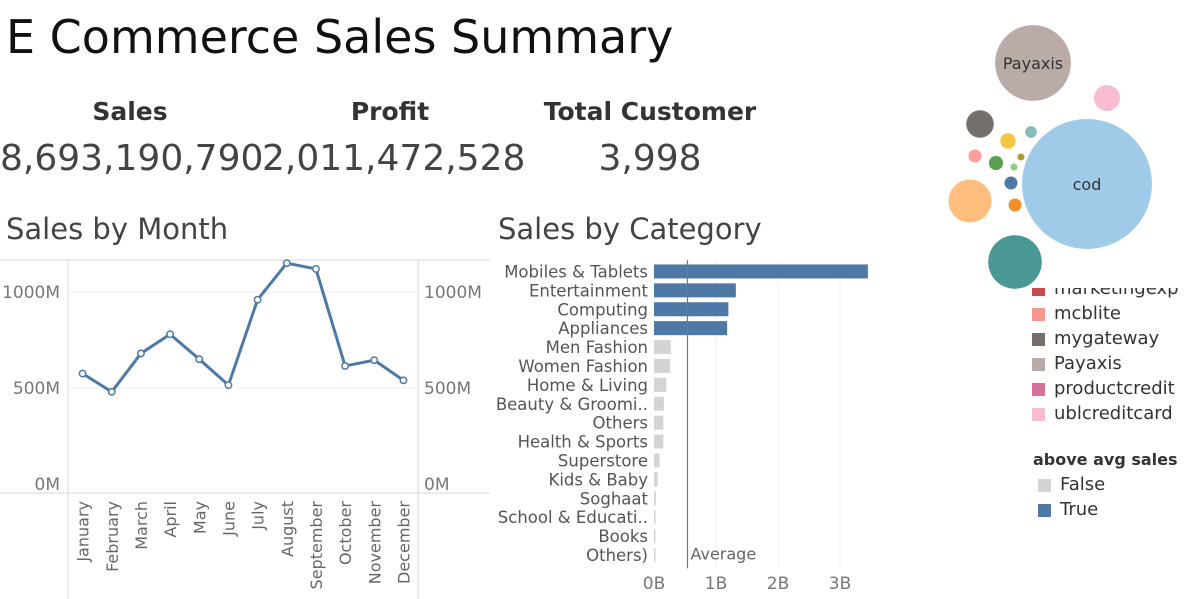  Describe the element at coordinates (47, 485) in the screenshot. I see `y-tick-label-left: 0M` at that location.